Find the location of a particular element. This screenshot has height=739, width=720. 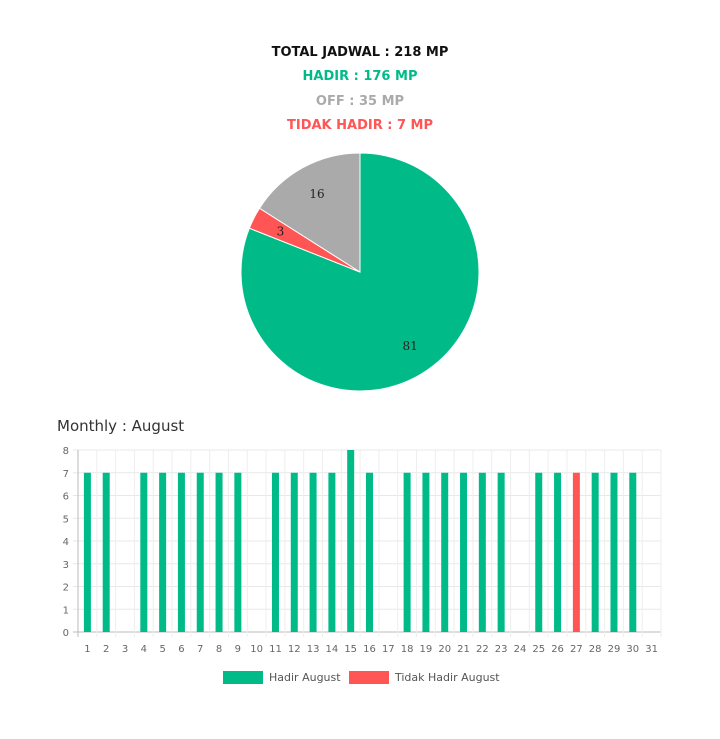

y-tick-label: 8 is located at coordinates (66, 451).